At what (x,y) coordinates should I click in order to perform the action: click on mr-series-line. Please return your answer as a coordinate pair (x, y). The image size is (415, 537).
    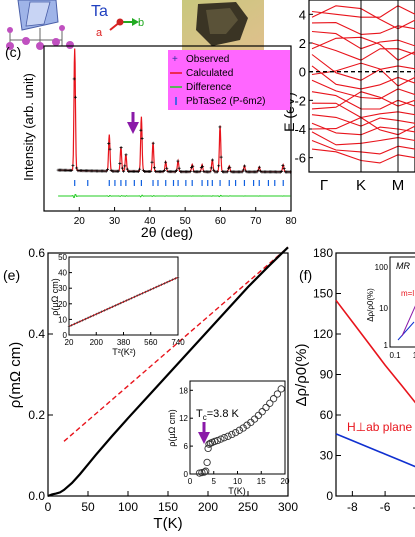
    Looking at the image, I should click on (375, 450).